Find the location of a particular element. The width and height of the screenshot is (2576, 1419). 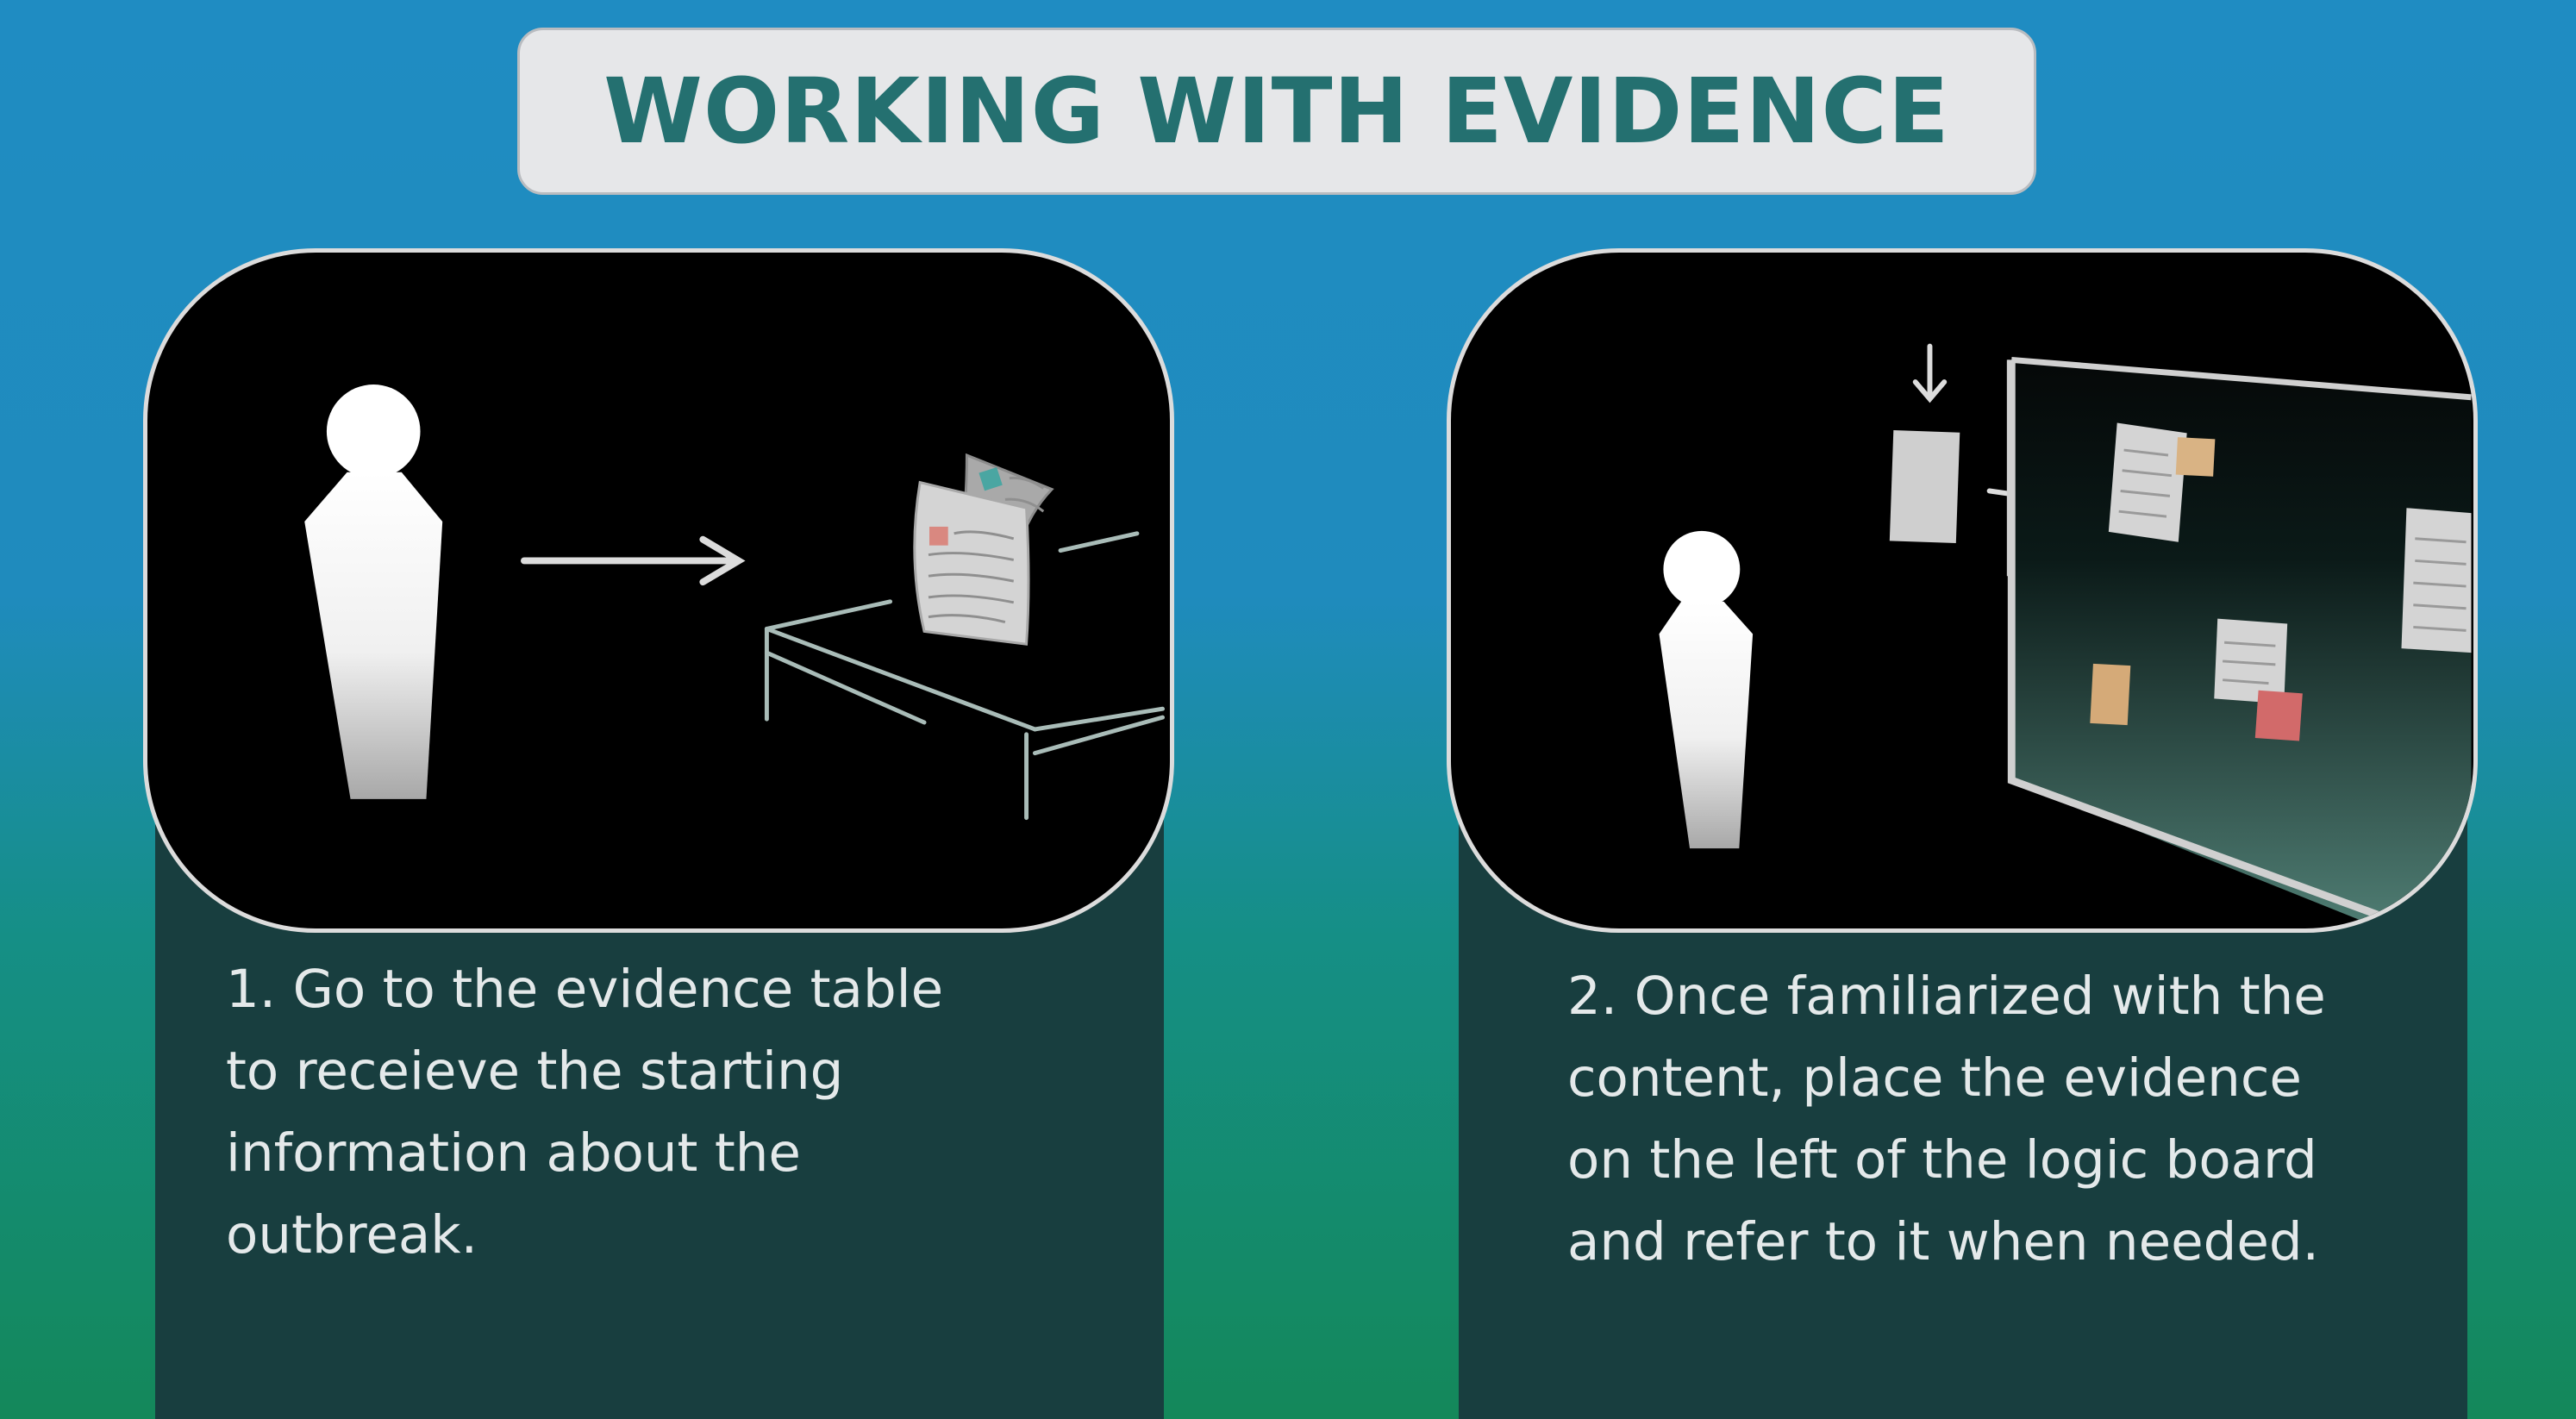

arrow-right-icon is located at coordinates (633, 560).